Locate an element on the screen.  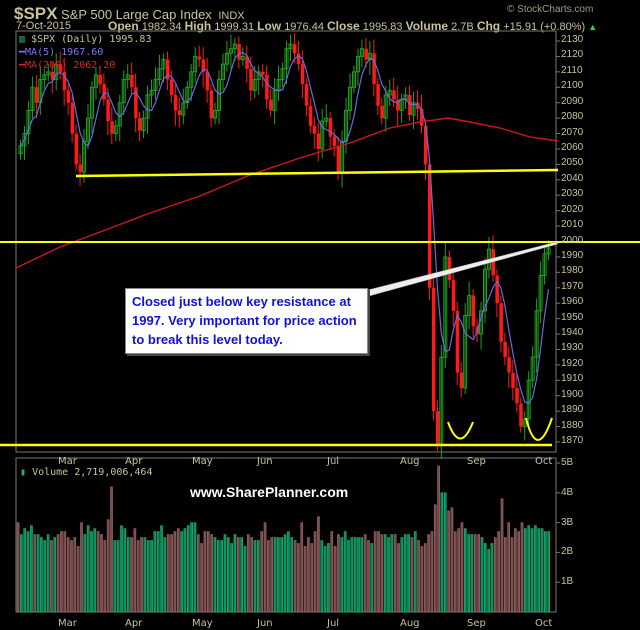
volume-bars-icon: ▮ is located at coordinates (23, 472).